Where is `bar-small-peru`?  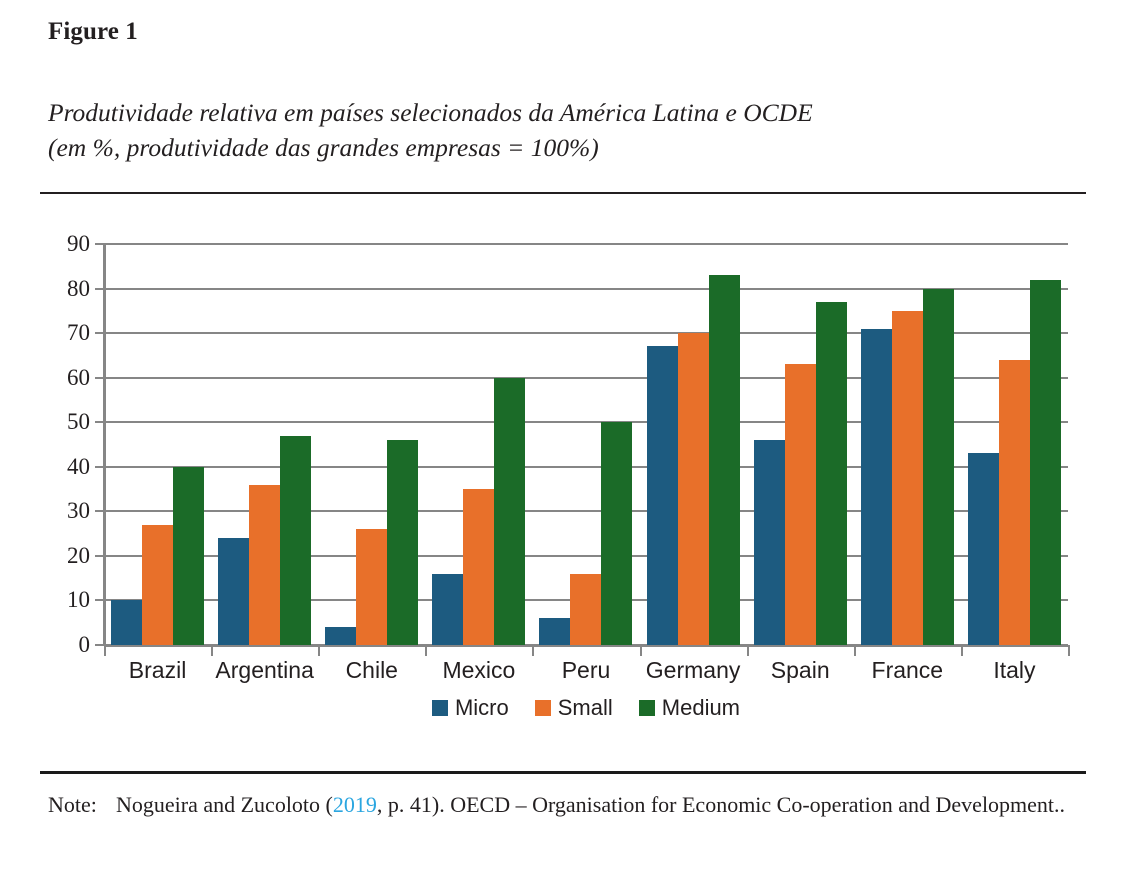 bar-small-peru is located at coordinates (586, 609).